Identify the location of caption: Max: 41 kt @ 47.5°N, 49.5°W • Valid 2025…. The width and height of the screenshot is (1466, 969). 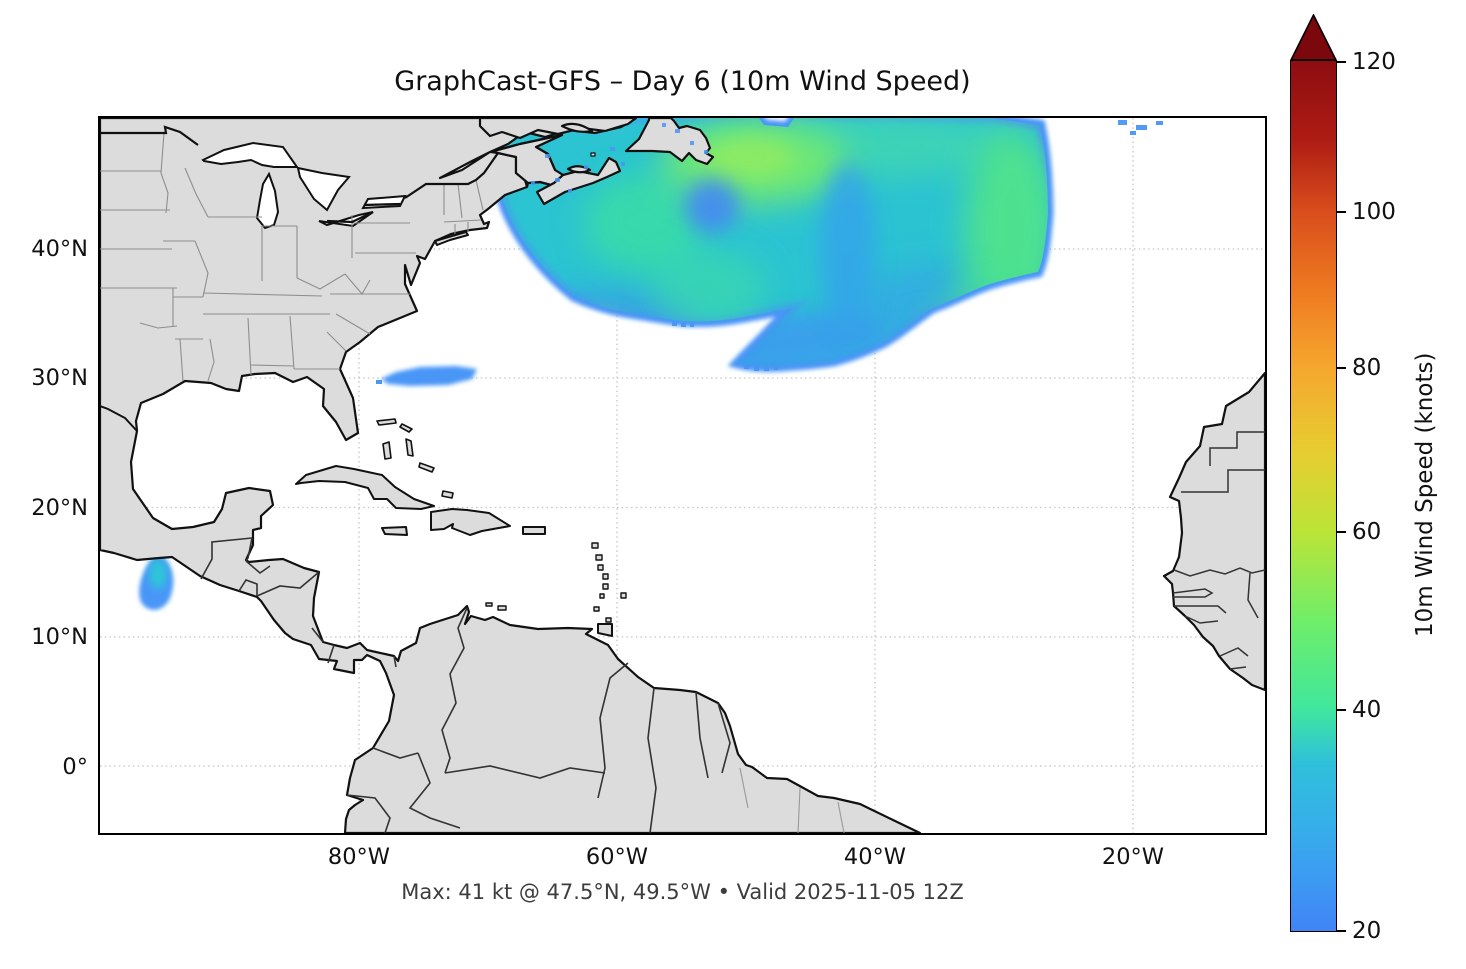
(682, 892).